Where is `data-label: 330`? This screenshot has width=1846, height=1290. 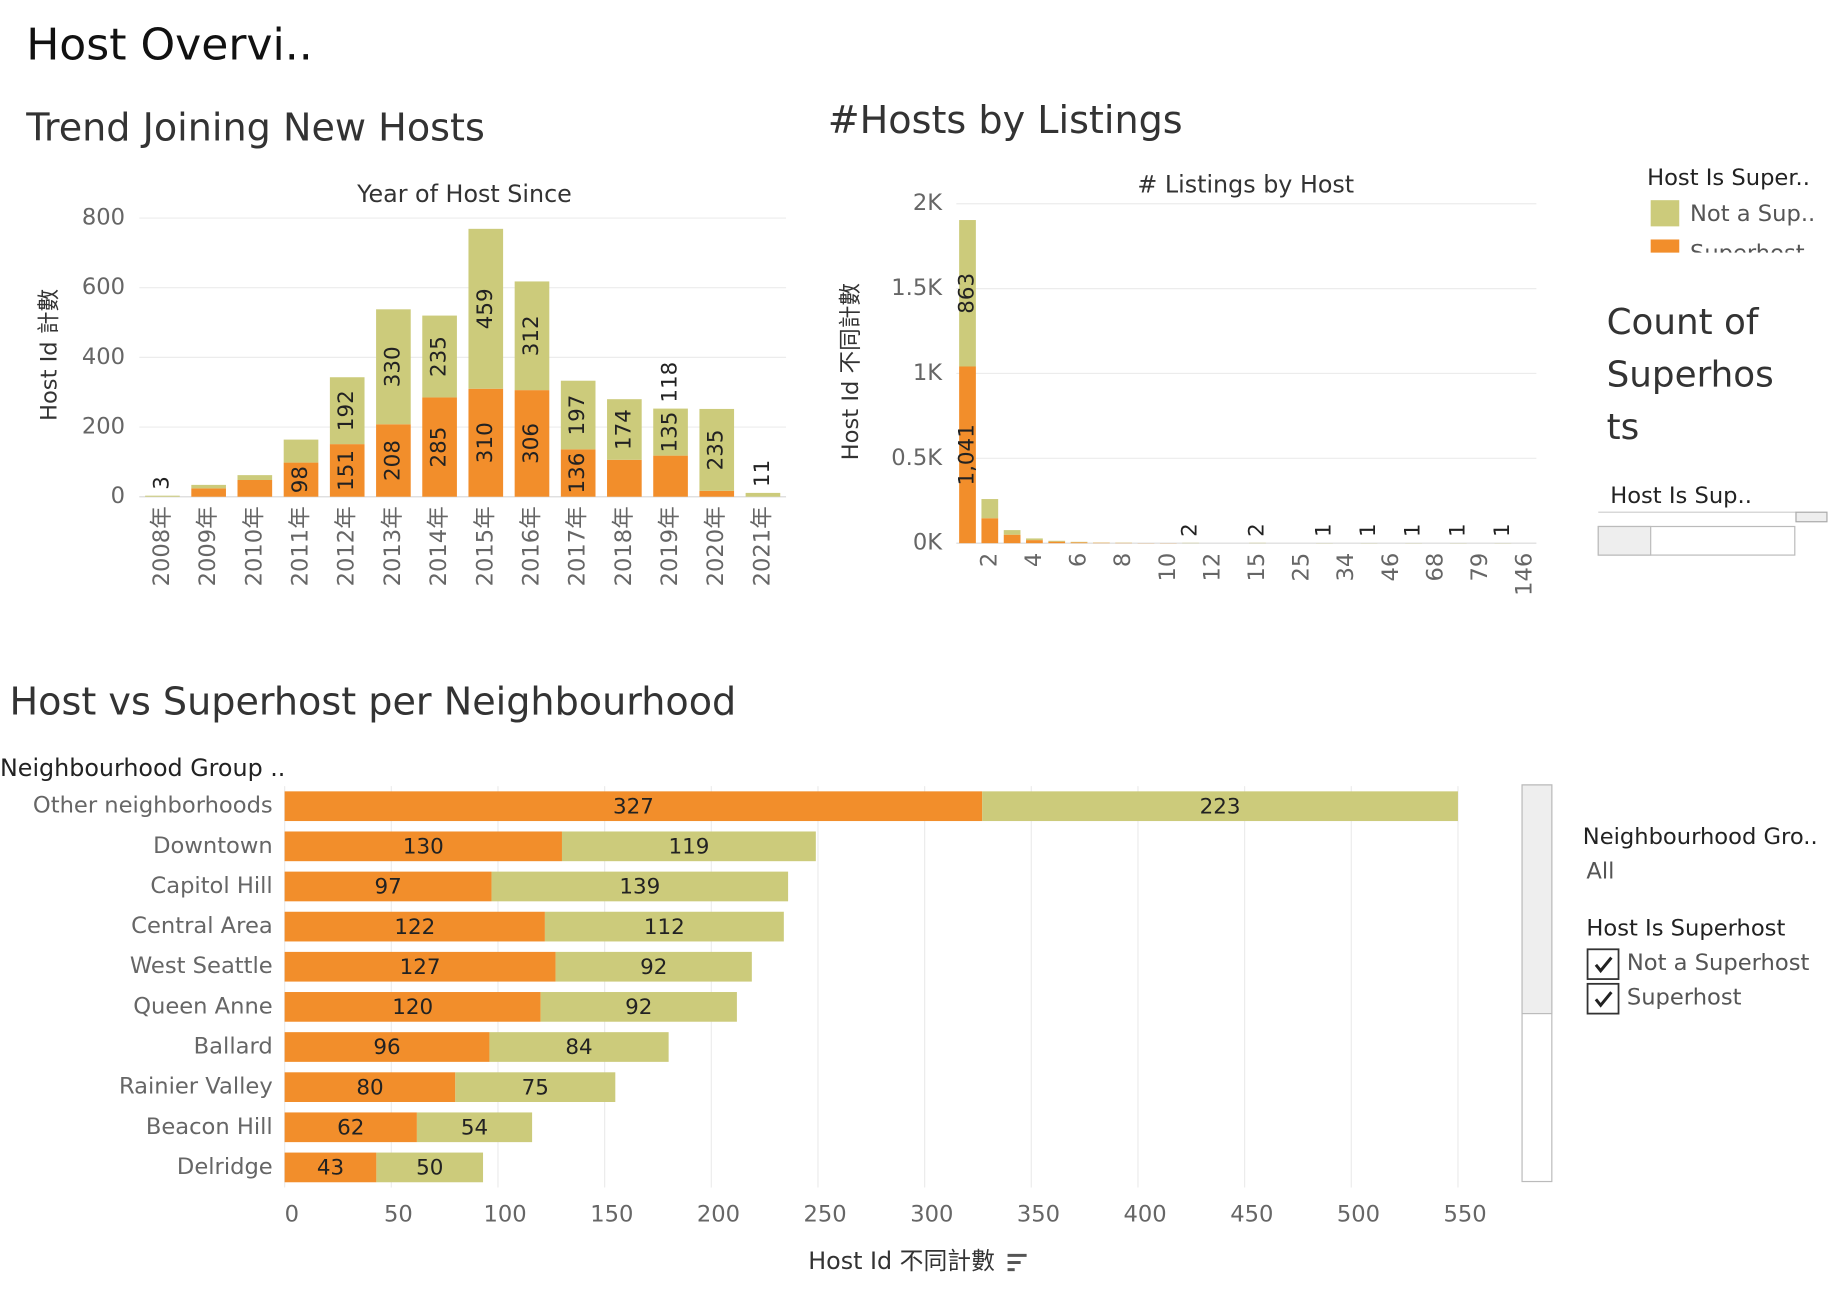
data-label: 330 is located at coordinates (392, 366).